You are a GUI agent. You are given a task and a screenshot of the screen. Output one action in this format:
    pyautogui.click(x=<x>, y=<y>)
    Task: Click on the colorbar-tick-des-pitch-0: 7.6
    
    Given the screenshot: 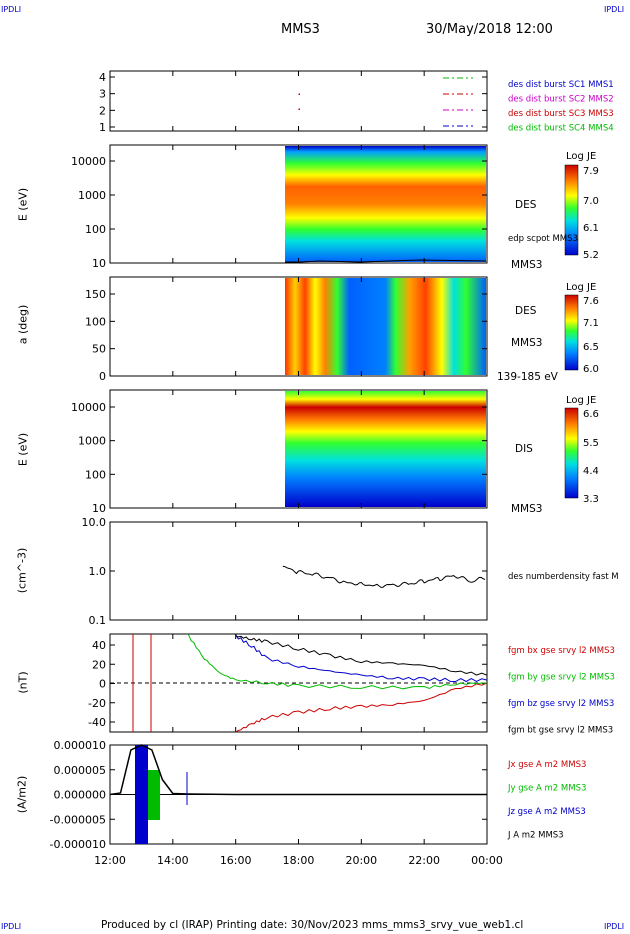 What is the action you would take?
    pyautogui.click(x=591, y=301)
    